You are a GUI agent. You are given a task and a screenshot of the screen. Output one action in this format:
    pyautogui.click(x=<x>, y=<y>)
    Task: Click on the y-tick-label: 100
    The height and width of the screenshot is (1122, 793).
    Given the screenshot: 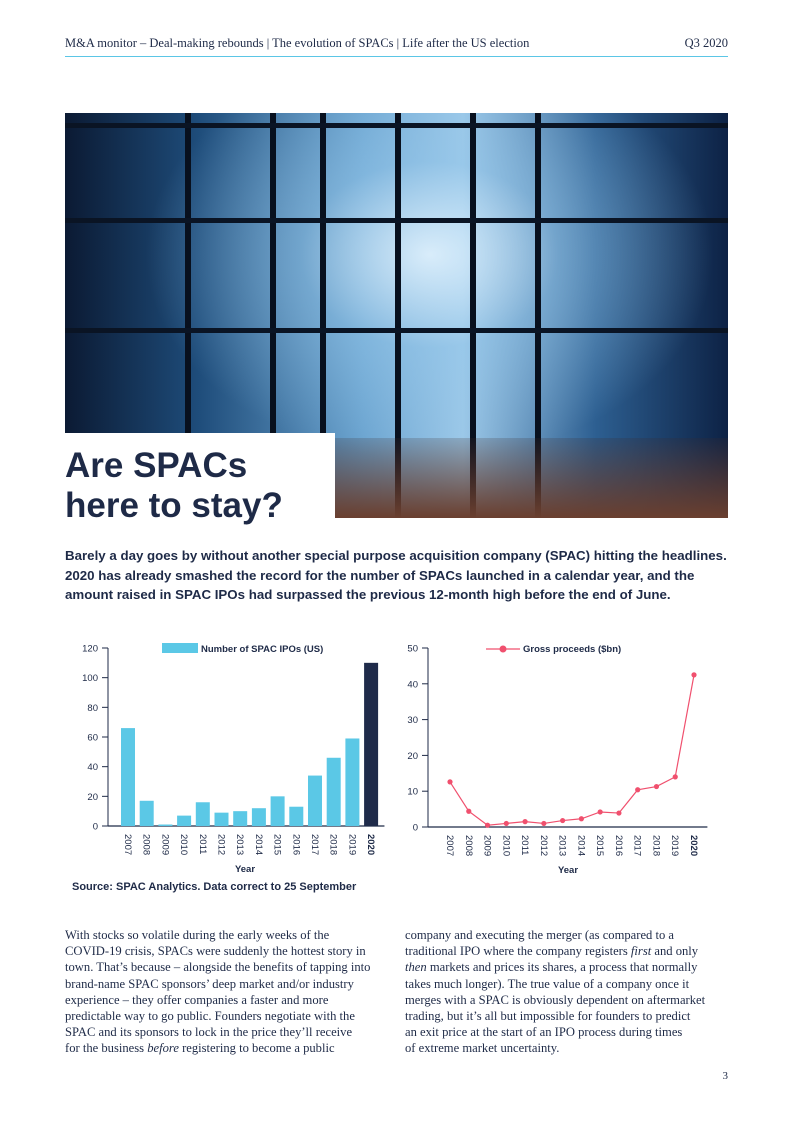 What is the action you would take?
    pyautogui.click(x=90, y=678)
    